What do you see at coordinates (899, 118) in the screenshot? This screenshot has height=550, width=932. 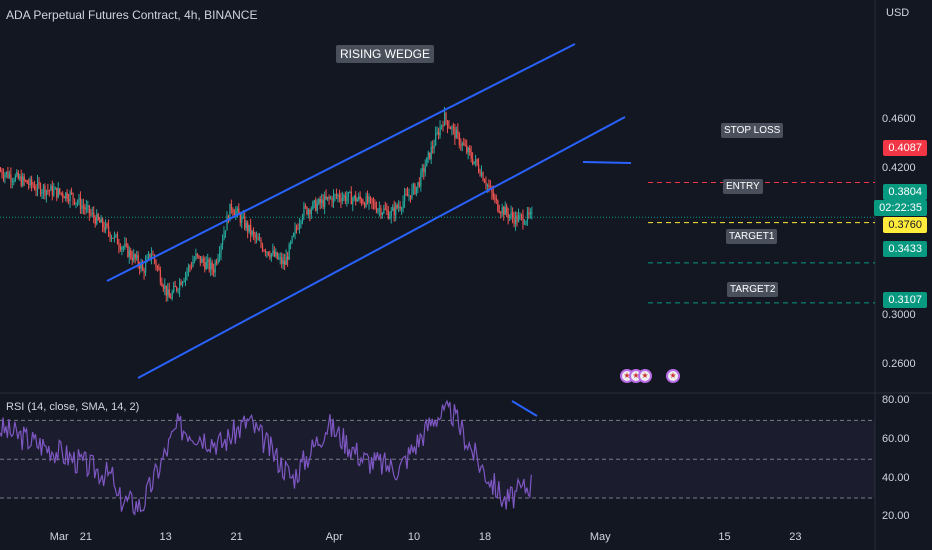 I see `price-axis-tick: 0.4600` at bounding box center [899, 118].